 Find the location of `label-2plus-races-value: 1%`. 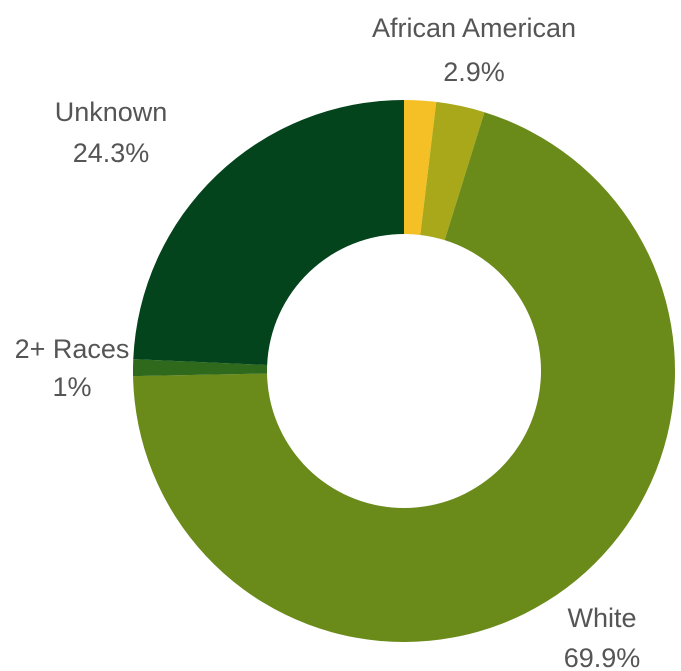

label-2plus-races-value: 1% is located at coordinates (71, 387).